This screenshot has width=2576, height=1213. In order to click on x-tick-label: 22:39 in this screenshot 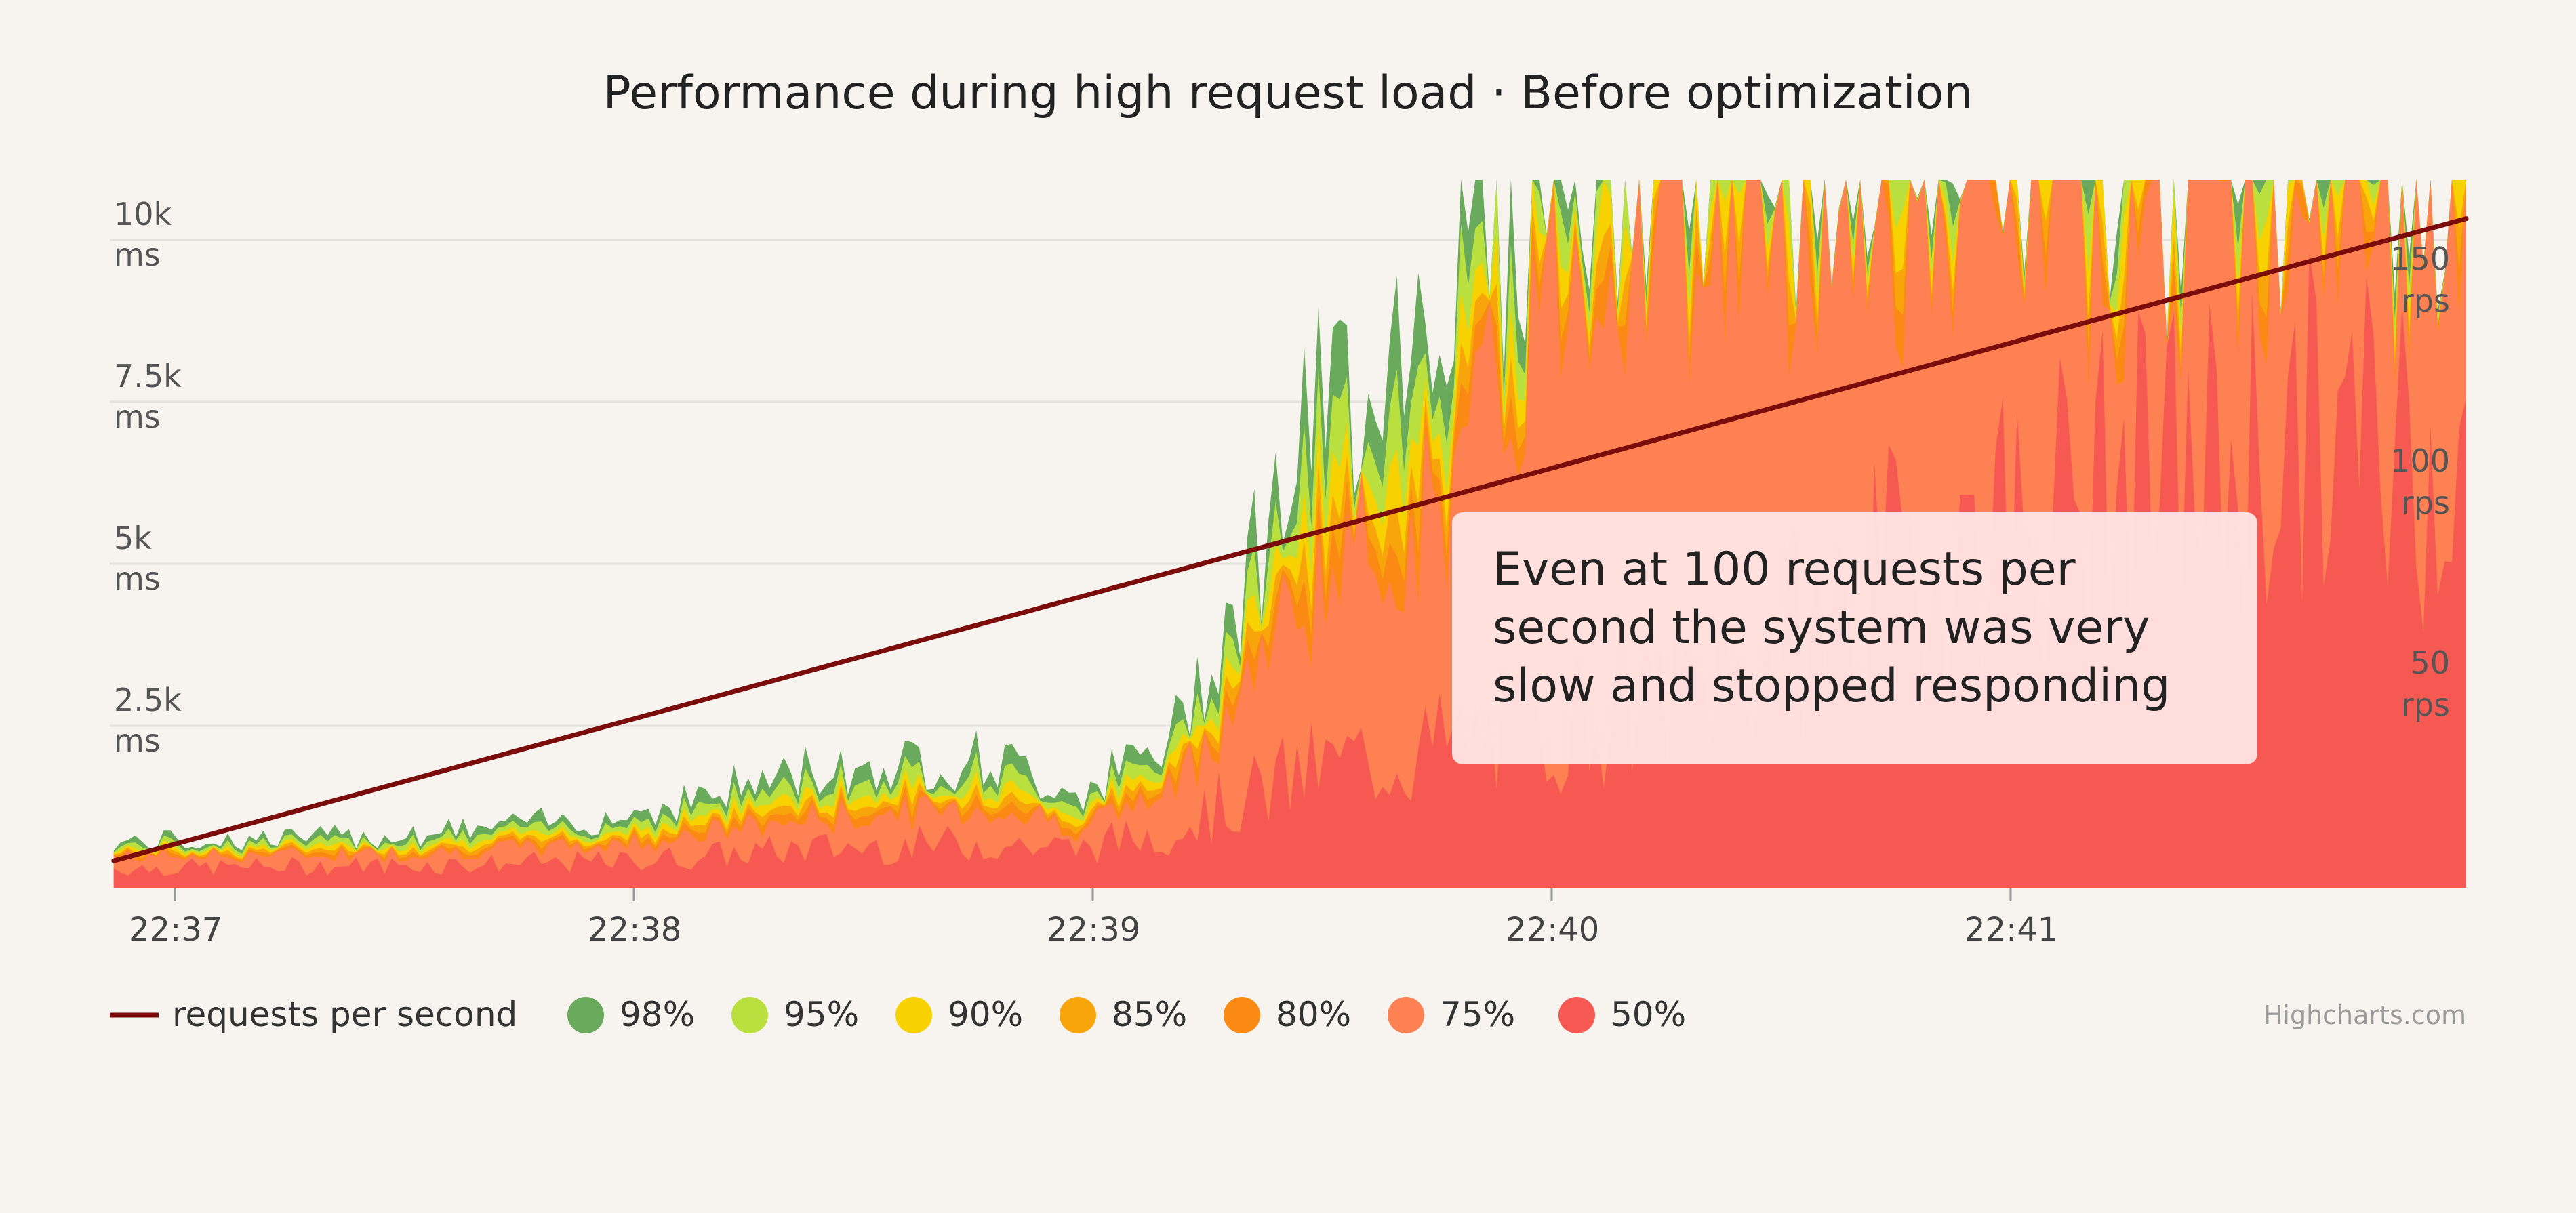, I will do `click(1093, 930)`.